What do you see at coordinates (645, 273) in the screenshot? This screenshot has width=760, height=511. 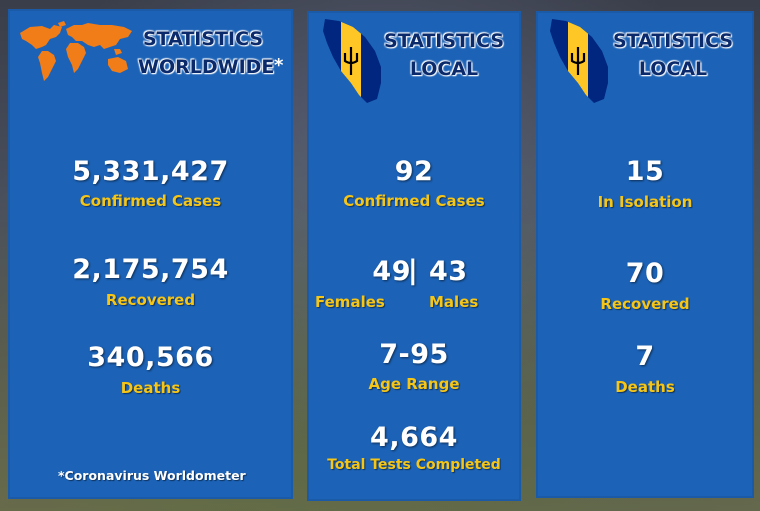 I see `local2-recovered-value: 70` at bounding box center [645, 273].